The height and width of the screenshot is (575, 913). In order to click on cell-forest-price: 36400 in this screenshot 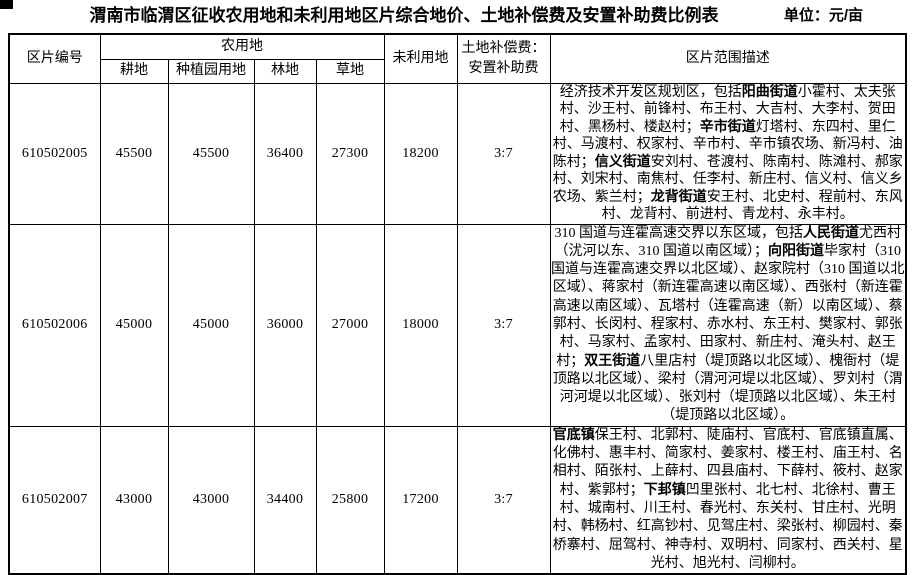, I will do `click(285, 153)`.